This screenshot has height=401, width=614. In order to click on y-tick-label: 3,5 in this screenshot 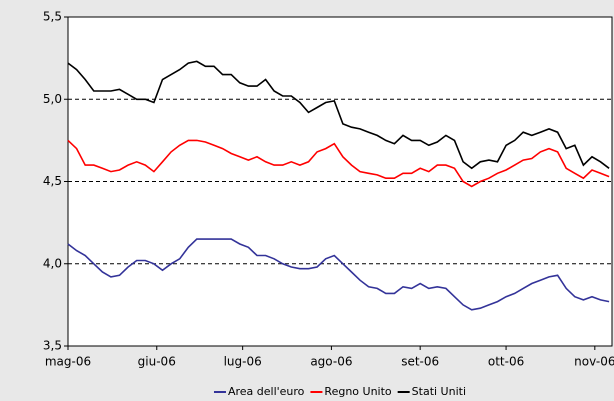, I will do `click(52, 346)`.